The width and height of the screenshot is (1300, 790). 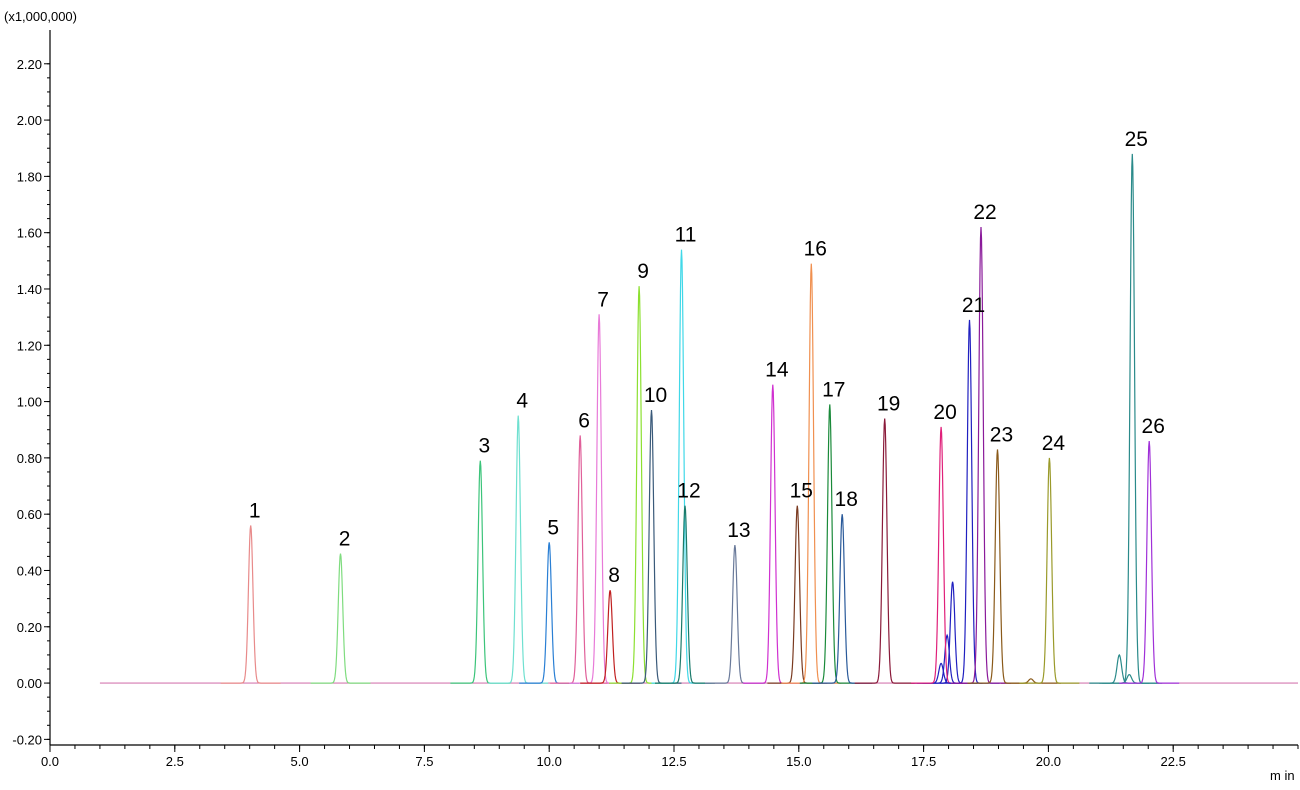 What do you see at coordinates (29, 345) in the screenshot?
I see `y-tick-label: 1.20` at bounding box center [29, 345].